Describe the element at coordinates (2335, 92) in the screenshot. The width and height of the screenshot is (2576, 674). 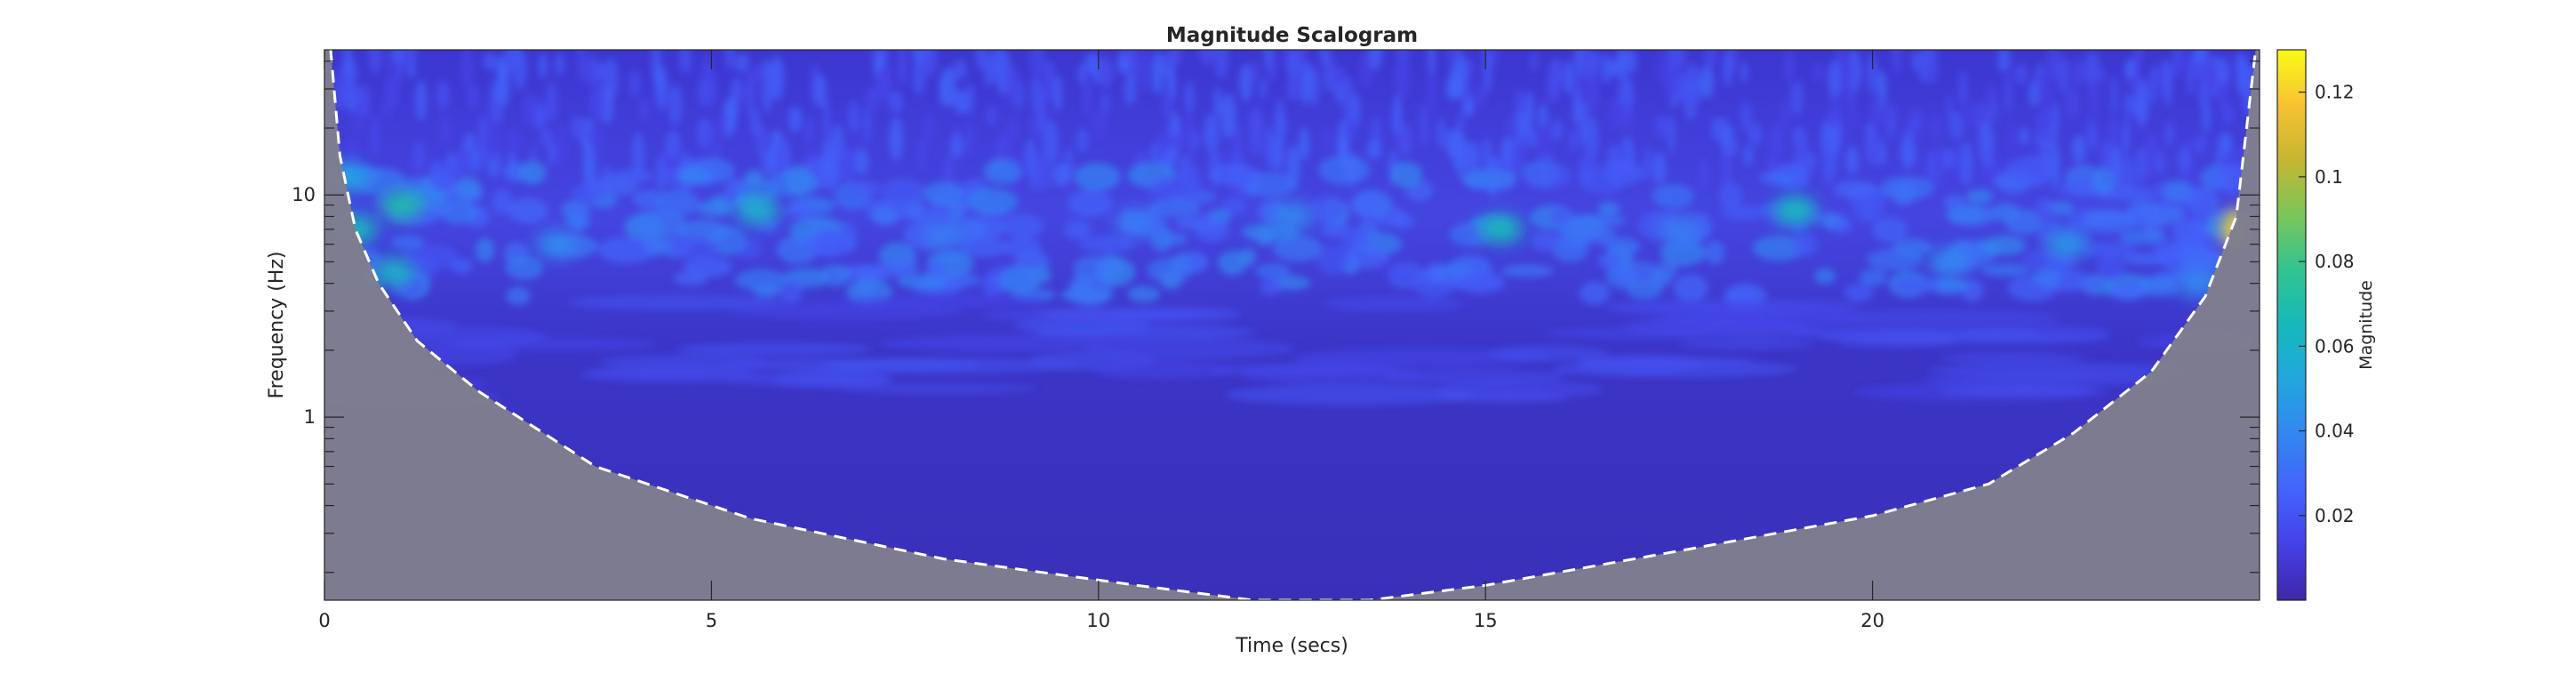
I see `colorbar-tick-label: 0.12` at that location.